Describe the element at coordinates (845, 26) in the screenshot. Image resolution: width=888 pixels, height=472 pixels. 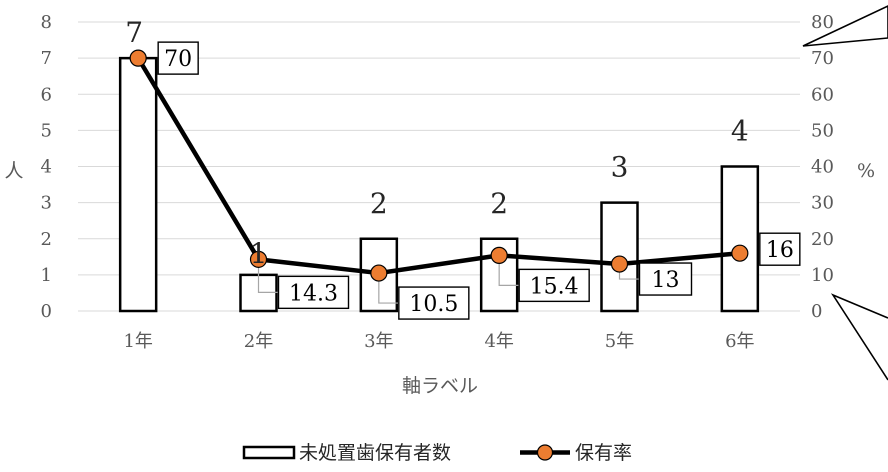
I see `callout-pointer-top` at that location.